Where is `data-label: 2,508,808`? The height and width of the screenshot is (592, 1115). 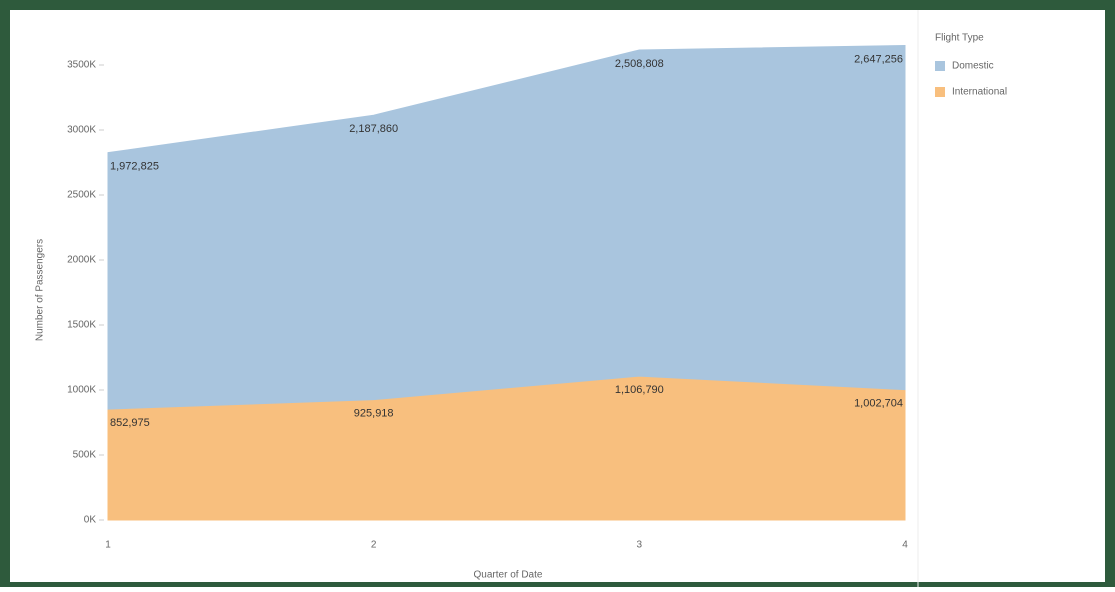 data-label: 2,508,808 is located at coordinates (639, 64).